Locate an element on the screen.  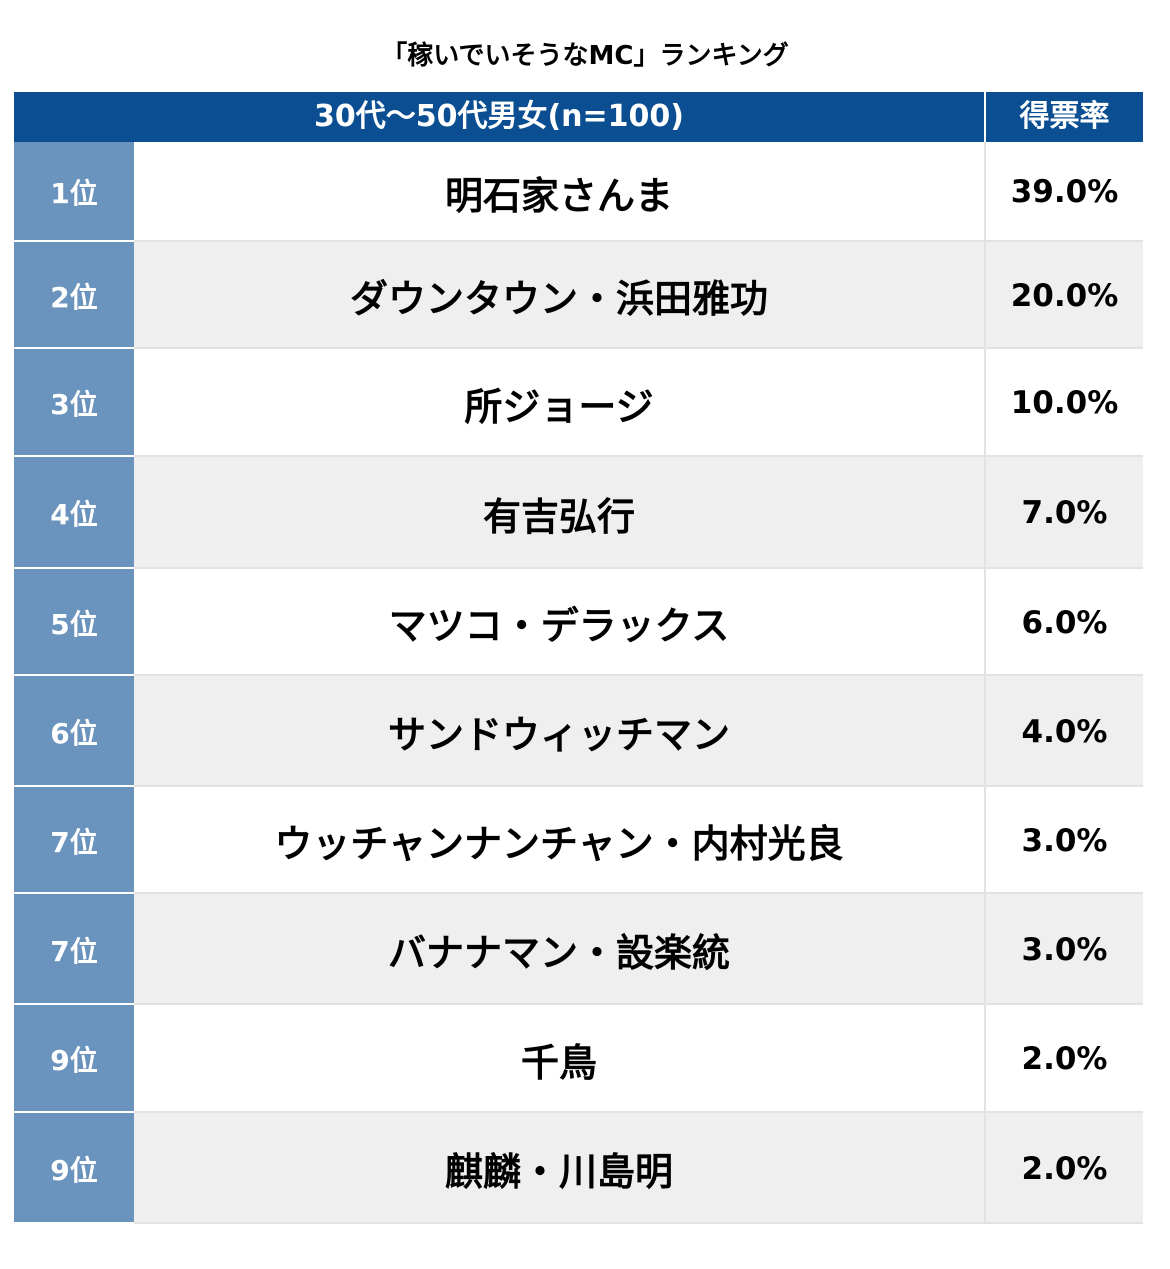
rank-label: 1位 is located at coordinates (74, 192).